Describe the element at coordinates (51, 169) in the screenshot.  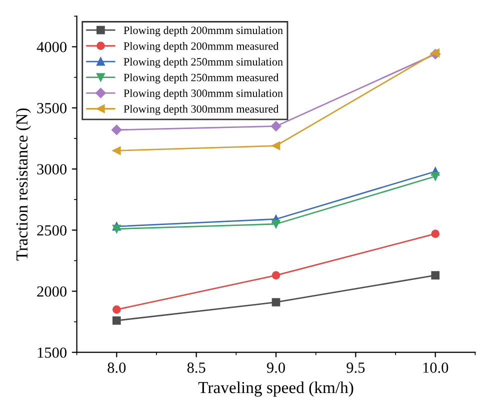
I see `y-tick-label: 3000` at that location.